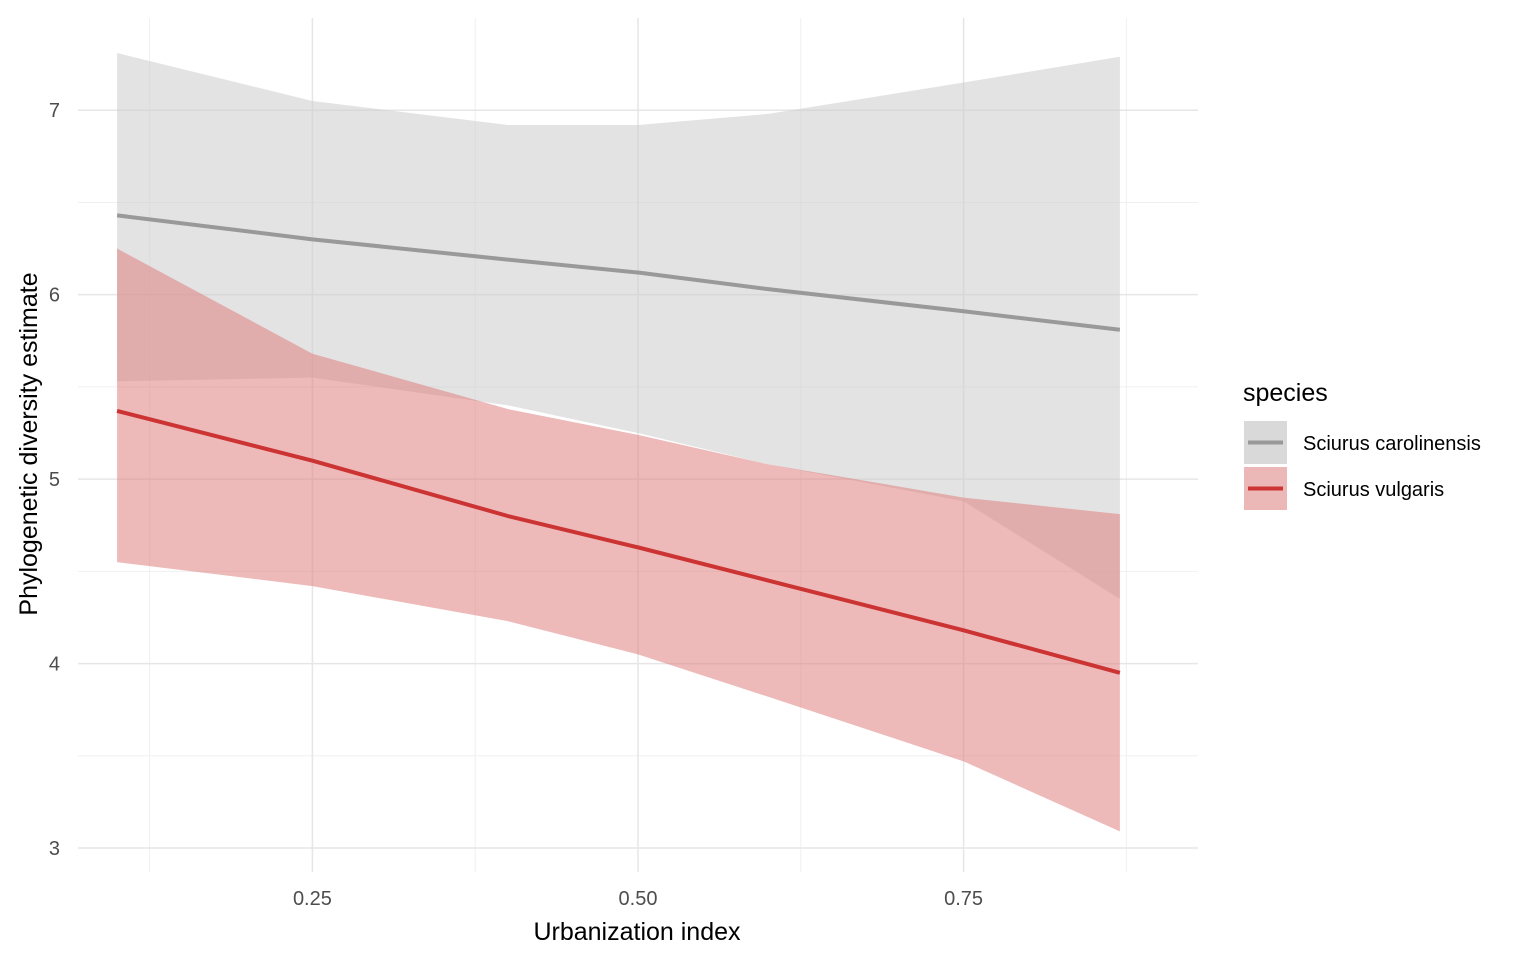 Image resolution: width=1536 pixels, height=960 pixels. What do you see at coordinates (54, 849) in the screenshot?
I see `y-tick-label: 3` at bounding box center [54, 849].